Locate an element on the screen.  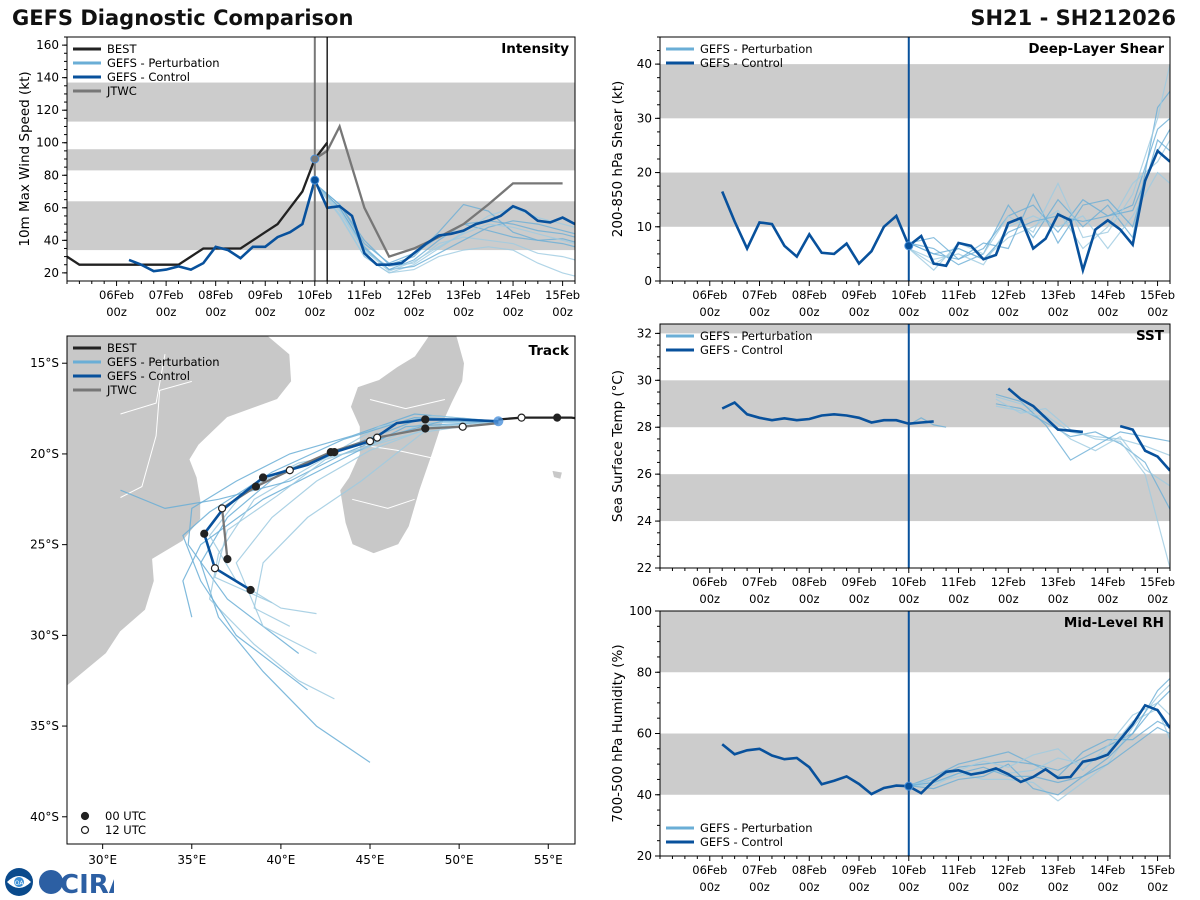
rh-y-tick-label: 20 is located at coordinates (644, 856).